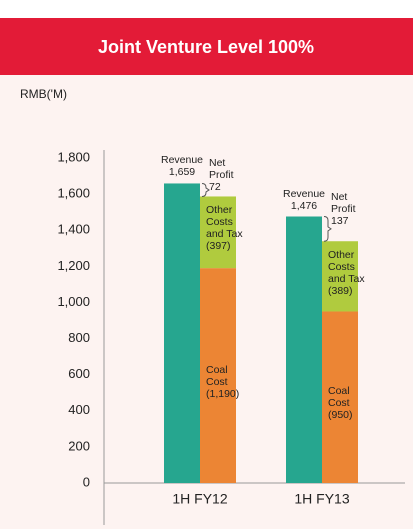 The height and width of the screenshot is (529, 413). I want to click on segment-label-part: (1,190), so click(223, 393).